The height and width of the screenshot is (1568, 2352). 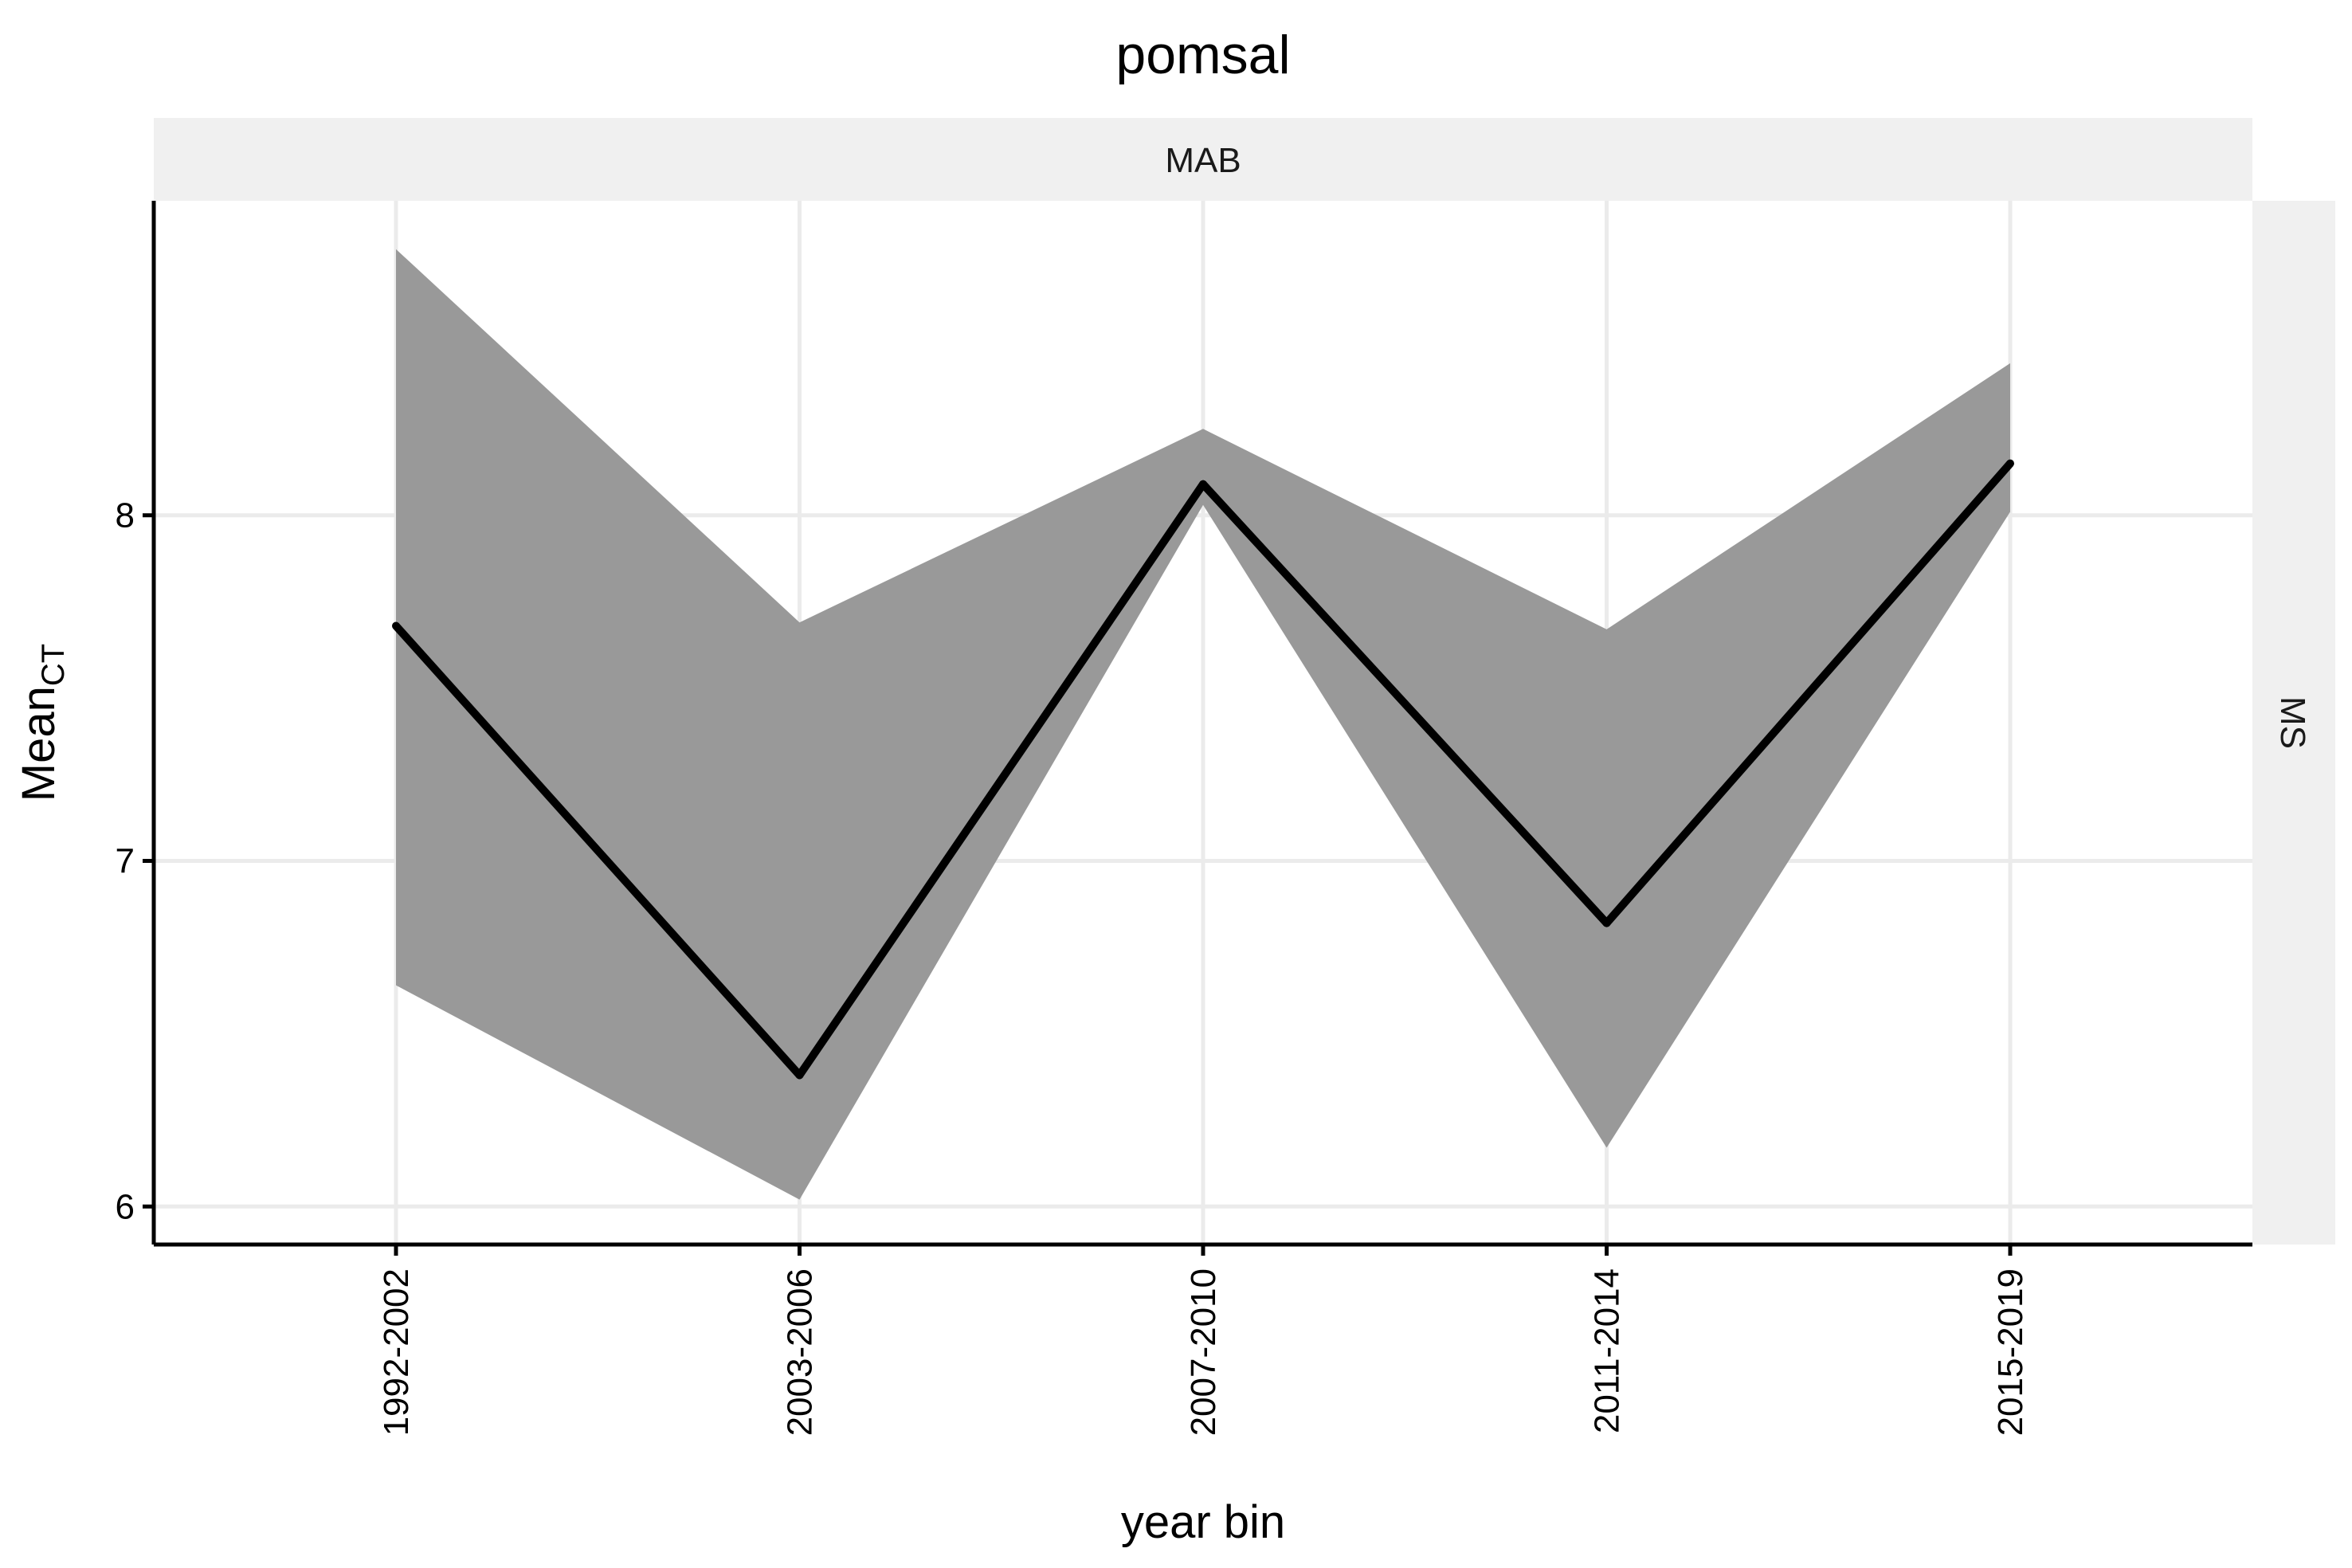 I want to click on facet-strip-top, so click(x=1203, y=159).